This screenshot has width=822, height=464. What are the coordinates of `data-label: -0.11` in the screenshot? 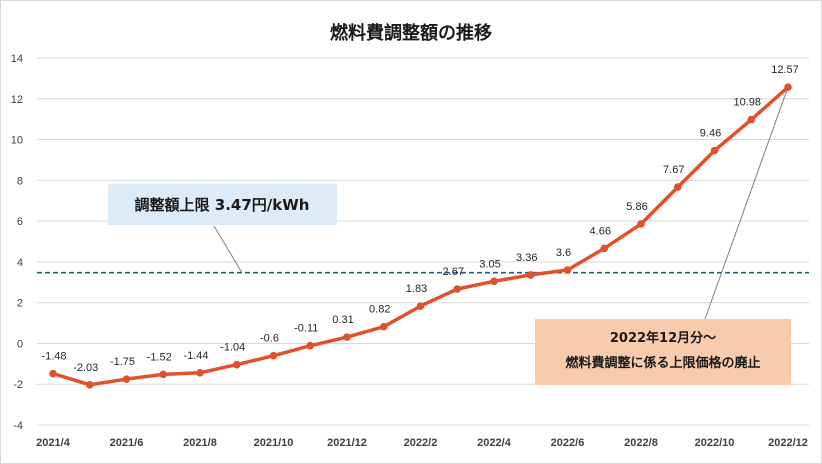 It's located at (306, 329).